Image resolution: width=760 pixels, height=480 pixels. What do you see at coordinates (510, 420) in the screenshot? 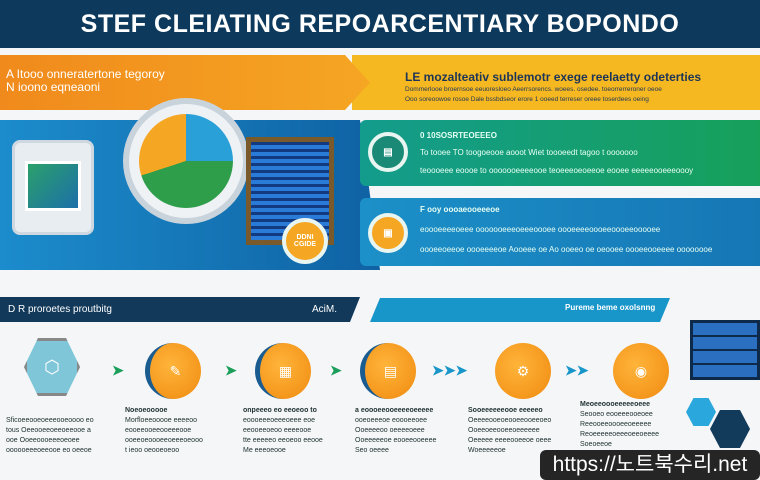
I see `step-line: Oeeeeooeoeooeeooeeoeo` at bounding box center [510, 420].